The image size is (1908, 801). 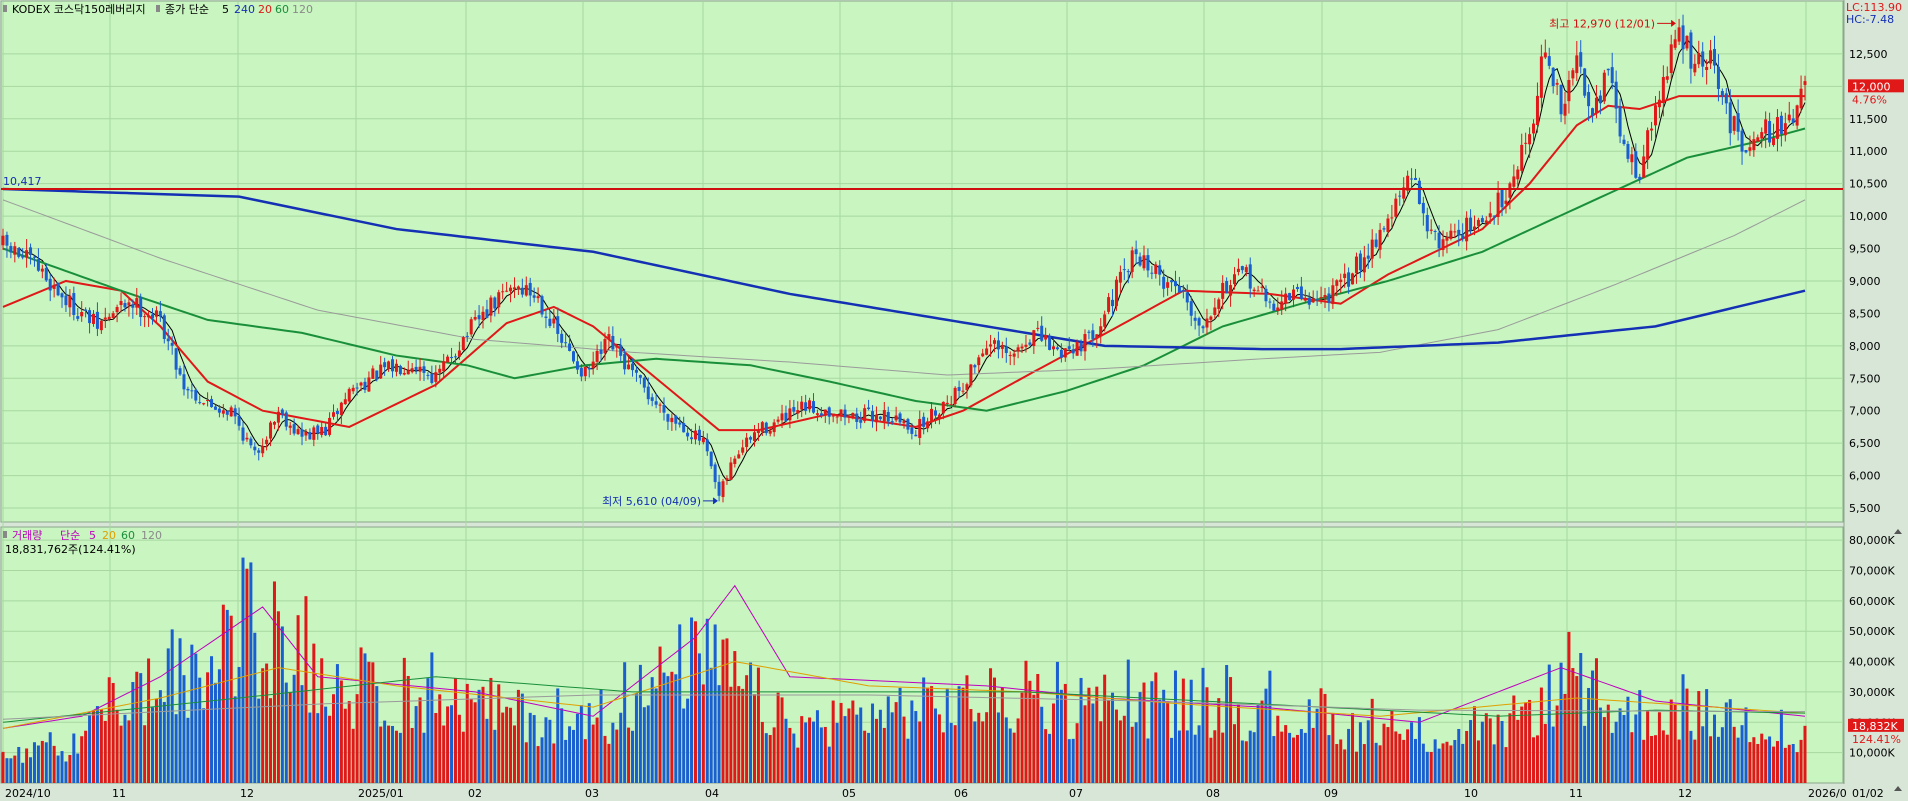 I want to click on y-tick-14: 12,500, so click(x=1868, y=54).